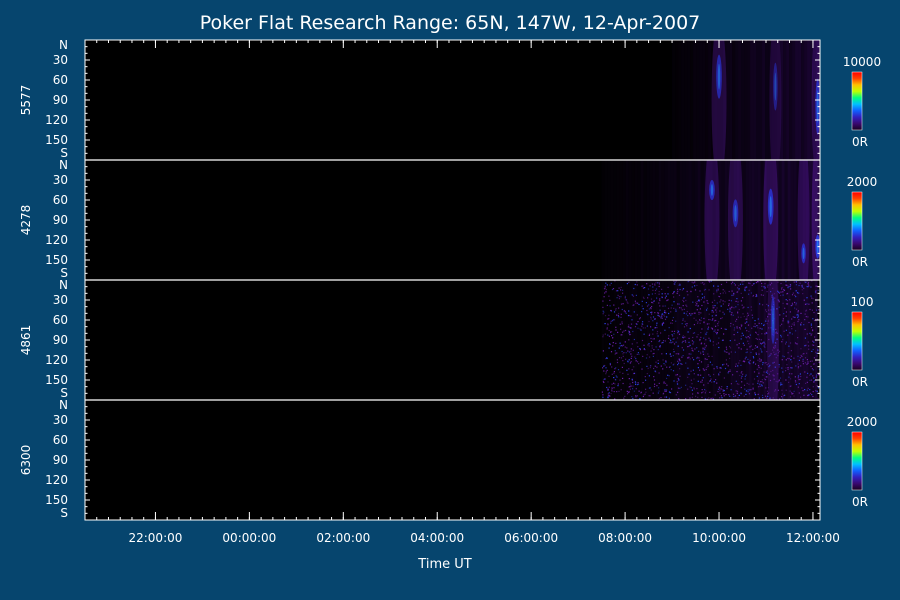 This screenshot has height=600, width=900. Describe the element at coordinates (60, 300) in the screenshot. I see `y-tick-label: 30` at that location.